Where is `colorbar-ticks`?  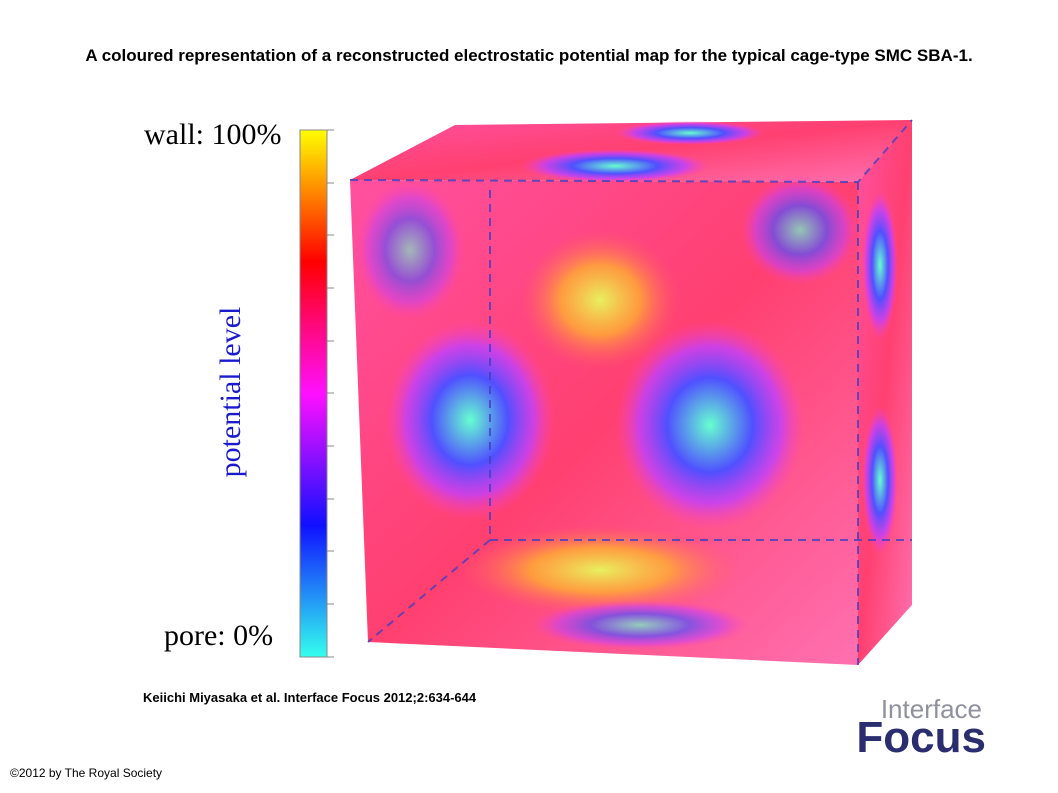 colorbar-ticks is located at coordinates (330, 393).